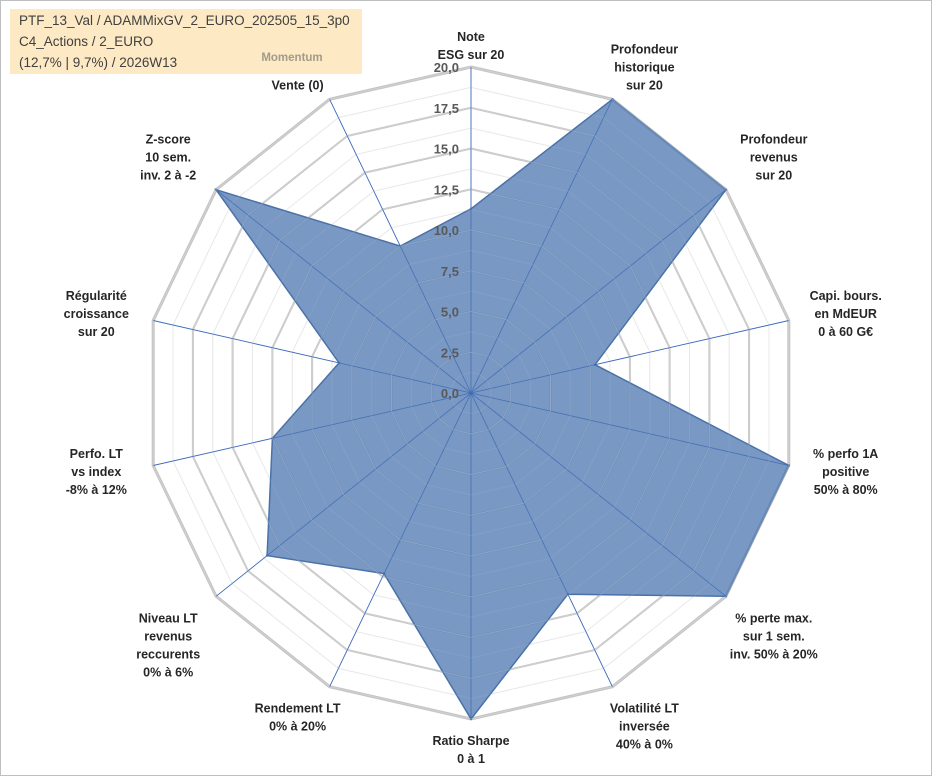  What do you see at coordinates (168, 176) in the screenshot?
I see `axis-label: inv. 2 à -2` at bounding box center [168, 176].